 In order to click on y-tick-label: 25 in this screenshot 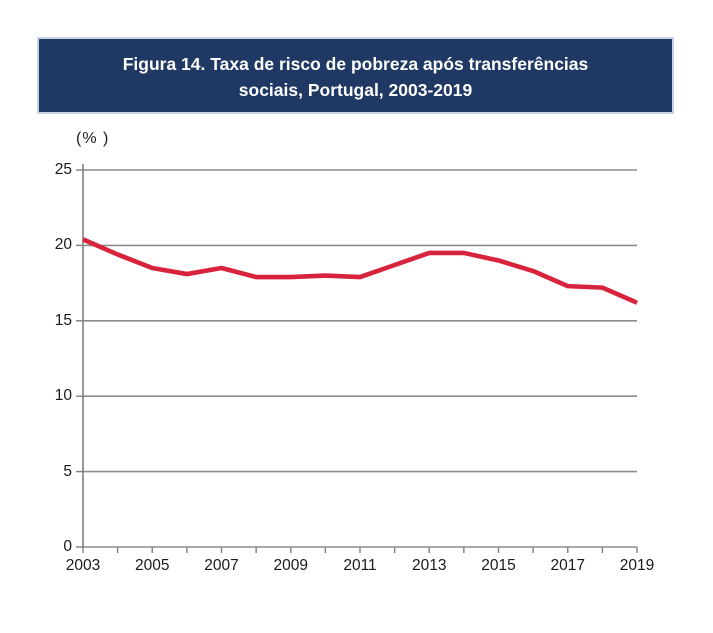, I will do `click(63, 169)`.